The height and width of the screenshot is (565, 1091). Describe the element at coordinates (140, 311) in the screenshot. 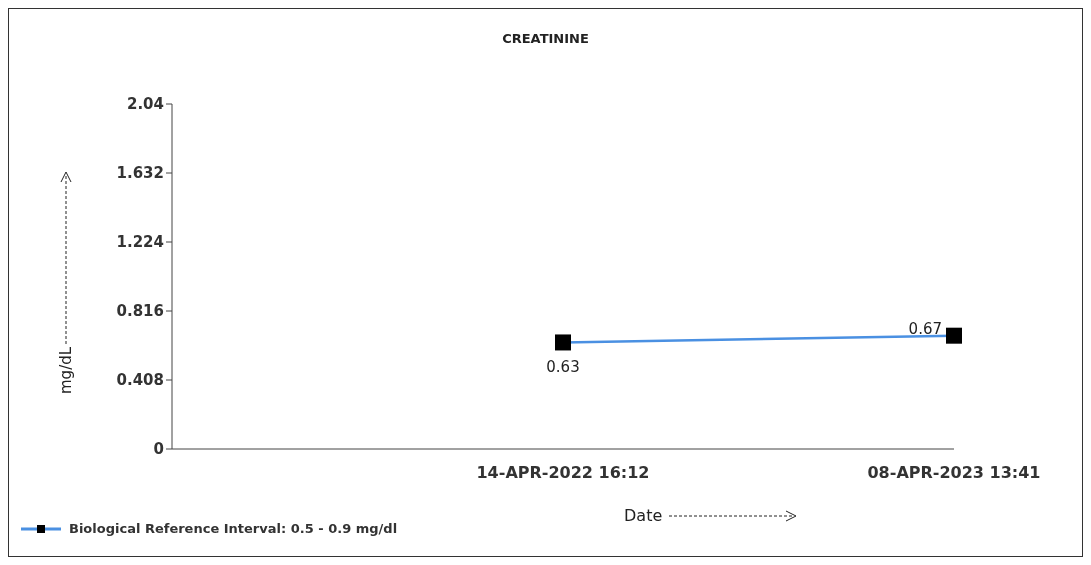

I see `y-tick-label: 0.816` at that location.